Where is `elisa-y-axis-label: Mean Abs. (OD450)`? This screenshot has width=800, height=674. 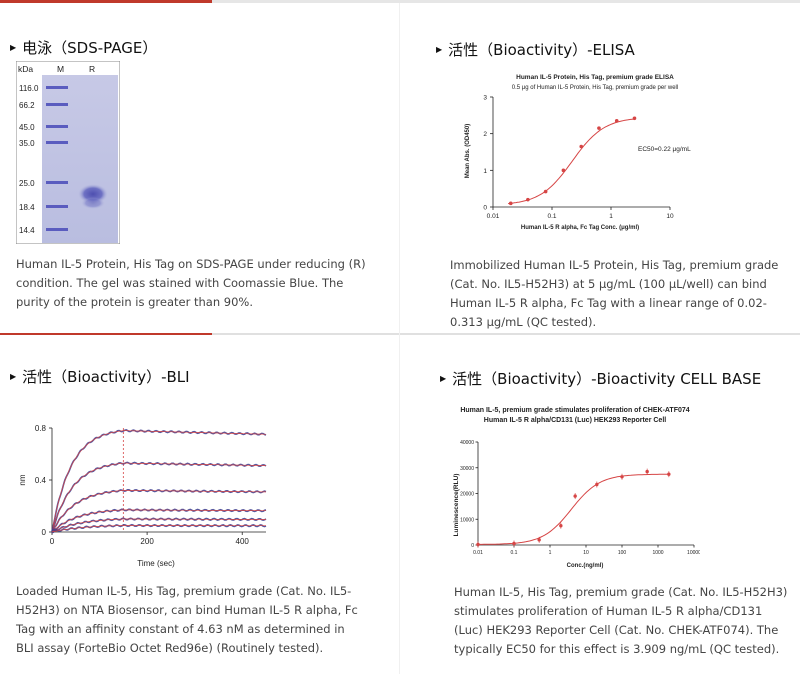
elisa-y-axis-label: Mean Abs. (OD450) is located at coordinates (468, 151).